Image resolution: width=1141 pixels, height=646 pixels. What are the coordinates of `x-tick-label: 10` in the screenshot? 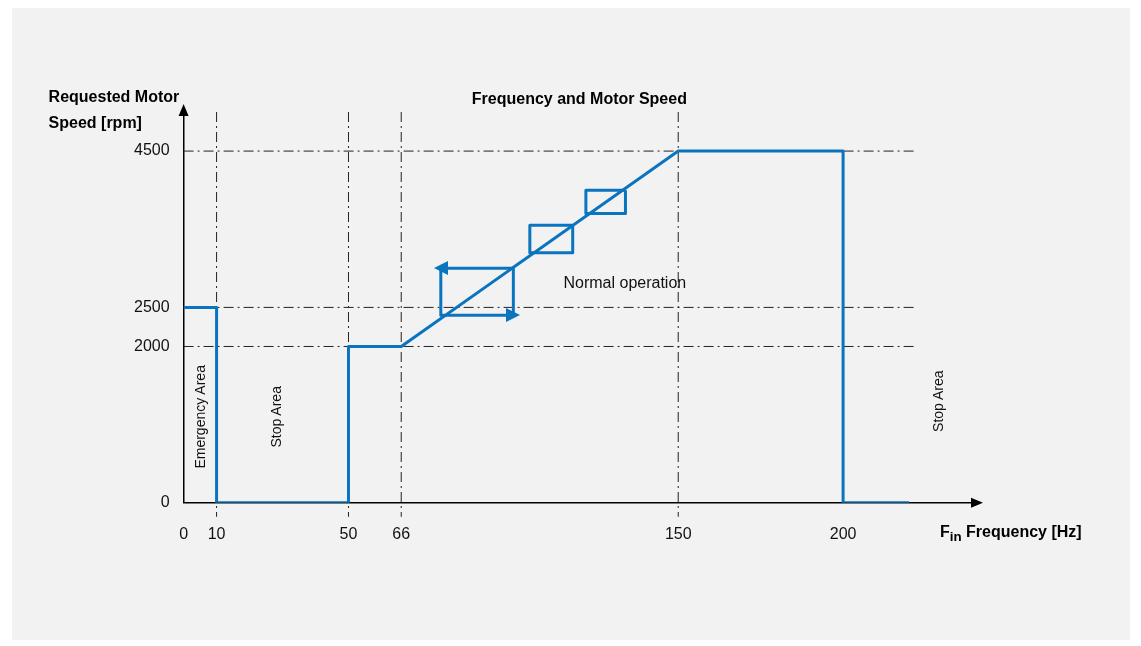 It's located at (216, 533).